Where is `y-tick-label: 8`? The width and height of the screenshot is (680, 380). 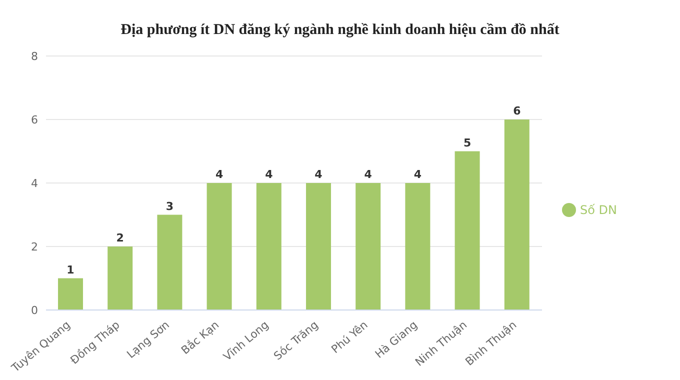
y-tick-label: 8 is located at coordinates (34, 56).